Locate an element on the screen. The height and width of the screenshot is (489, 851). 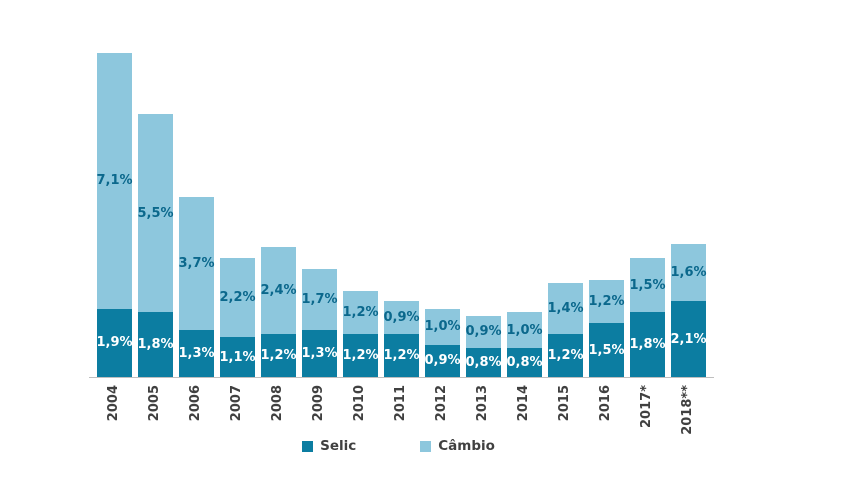
year-label: 2016 is located at coordinates (605, 403).